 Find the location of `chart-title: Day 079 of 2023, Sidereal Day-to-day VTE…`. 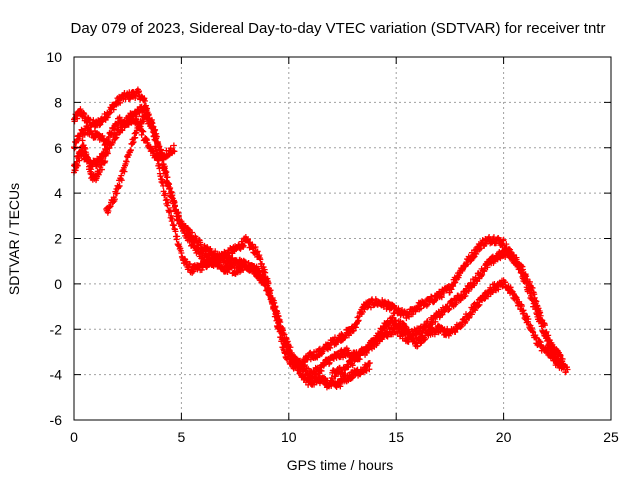

chart-title: Day 079 of 2023, Sidereal Day-to-day VTE… is located at coordinates (338, 28).